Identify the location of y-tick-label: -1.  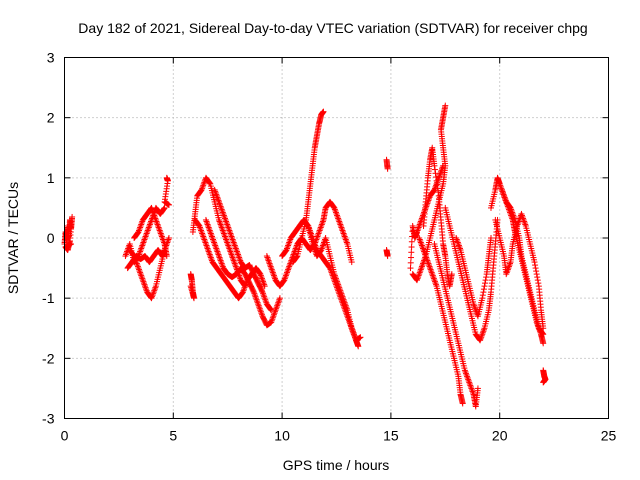
(48, 298).